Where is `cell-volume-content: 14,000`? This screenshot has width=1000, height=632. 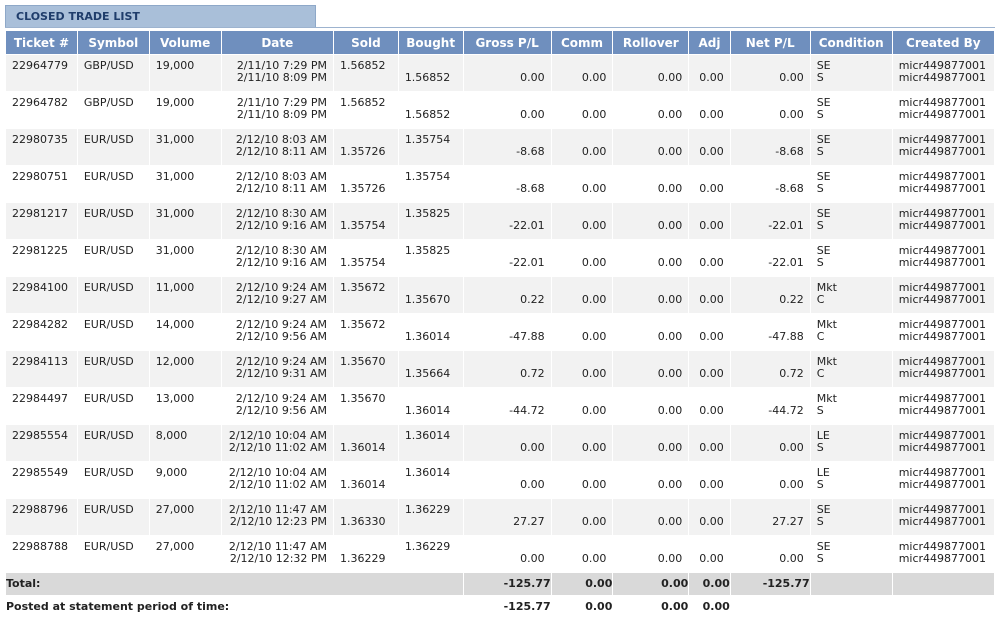 cell-volume-content: 14,000 is located at coordinates (185, 328).